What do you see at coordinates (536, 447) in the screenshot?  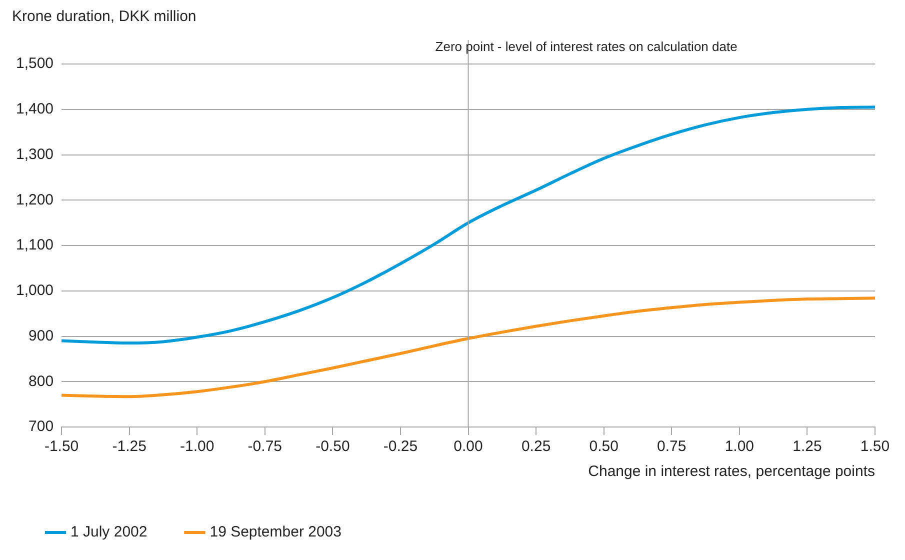 I see `x-tick-label: 0.25` at bounding box center [536, 447].